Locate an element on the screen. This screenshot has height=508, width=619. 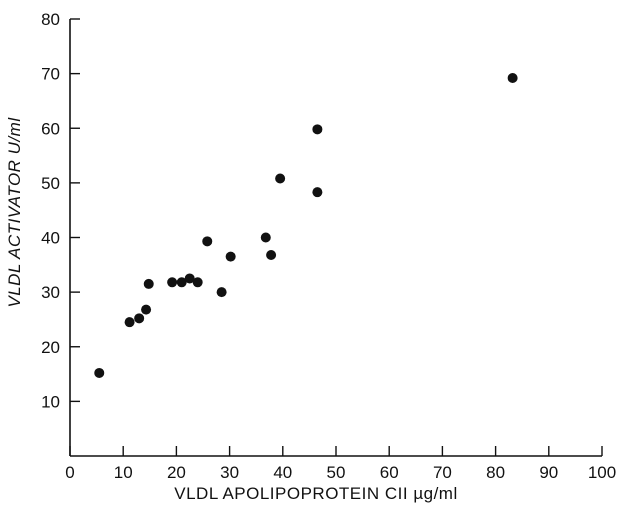
y-tick-label: 20 is located at coordinates (50, 347).